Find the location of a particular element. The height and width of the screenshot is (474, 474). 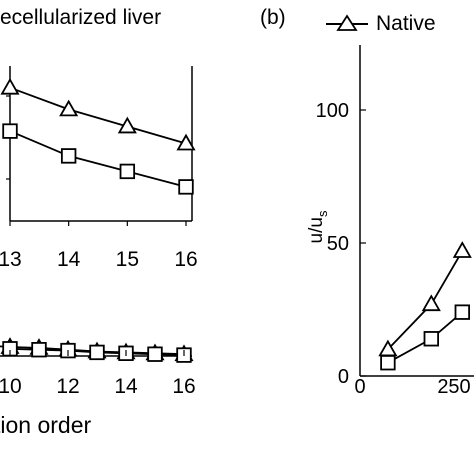

inset-series-lines is located at coordinates (98, 137).